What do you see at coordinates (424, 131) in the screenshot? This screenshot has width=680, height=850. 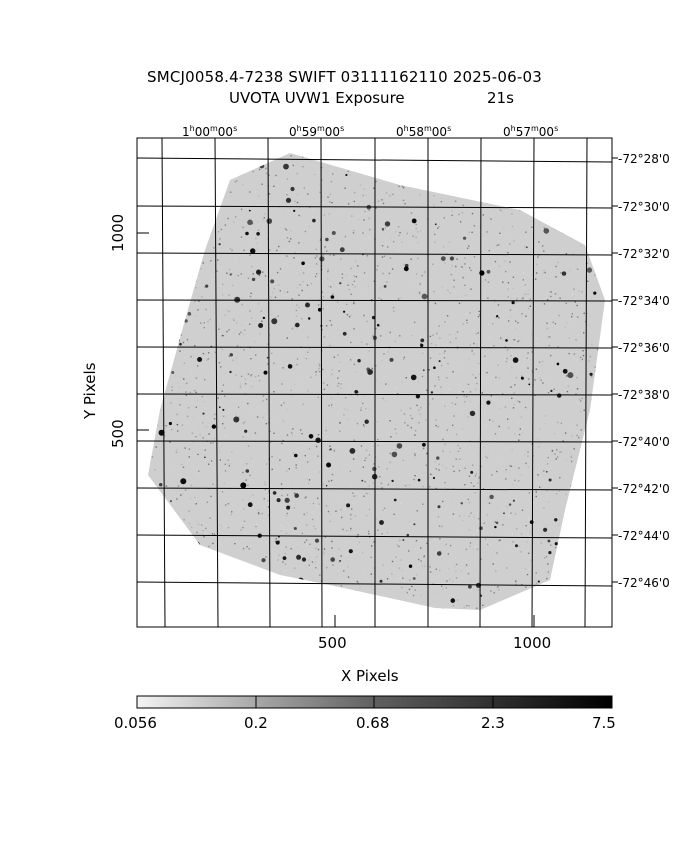 I see `ra-label-3: 0h58m00s` at bounding box center [424, 131].